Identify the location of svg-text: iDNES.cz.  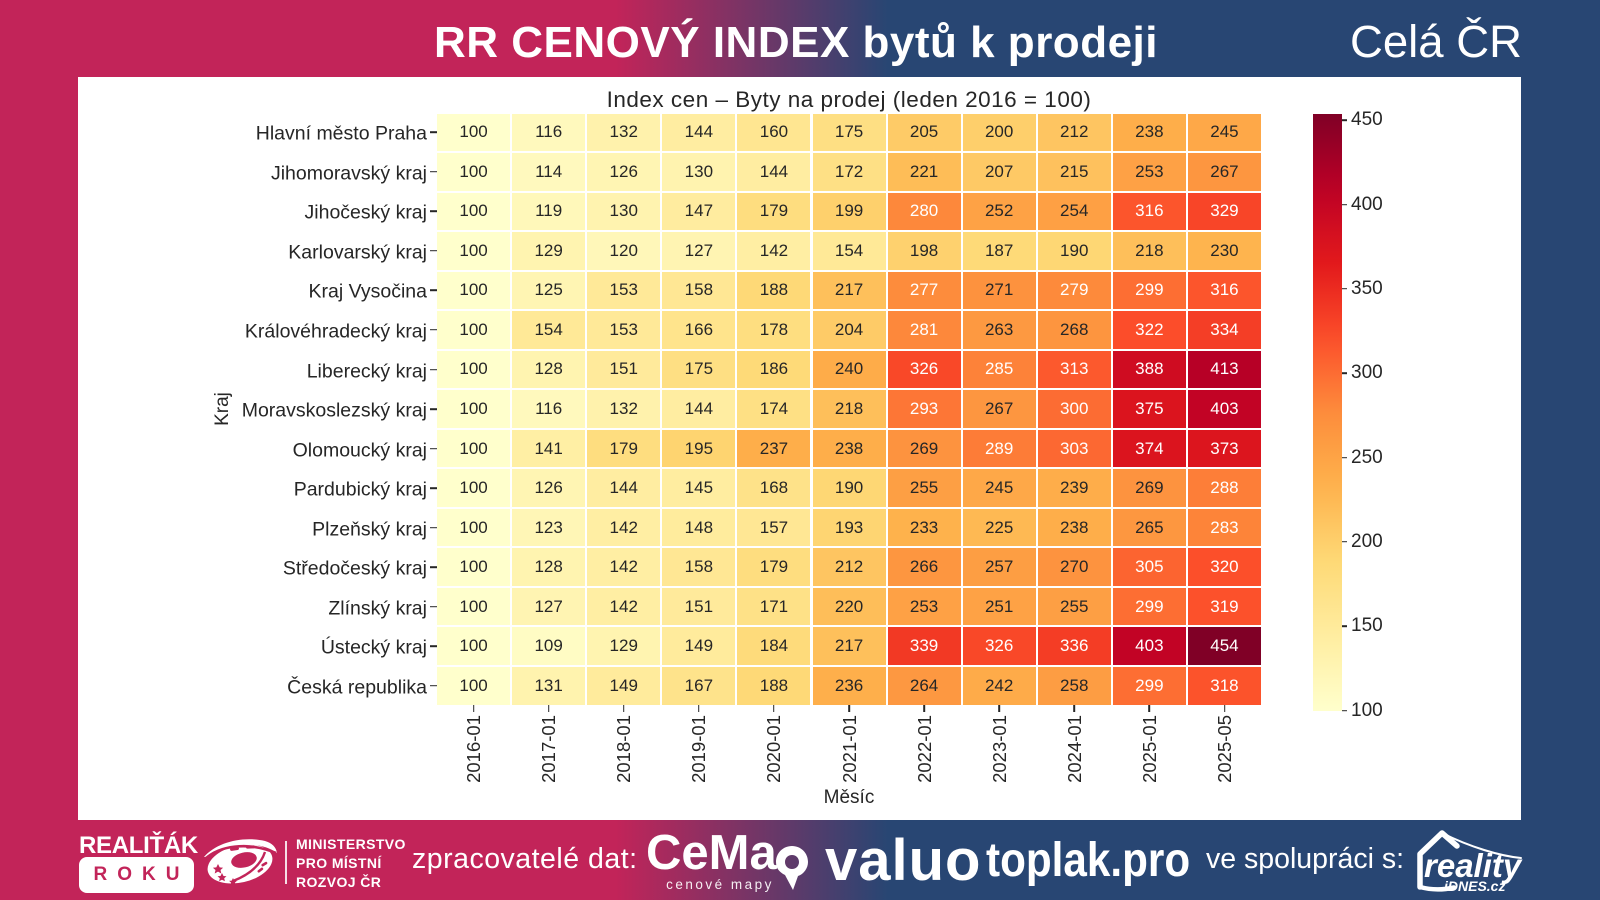
(1474, 886).